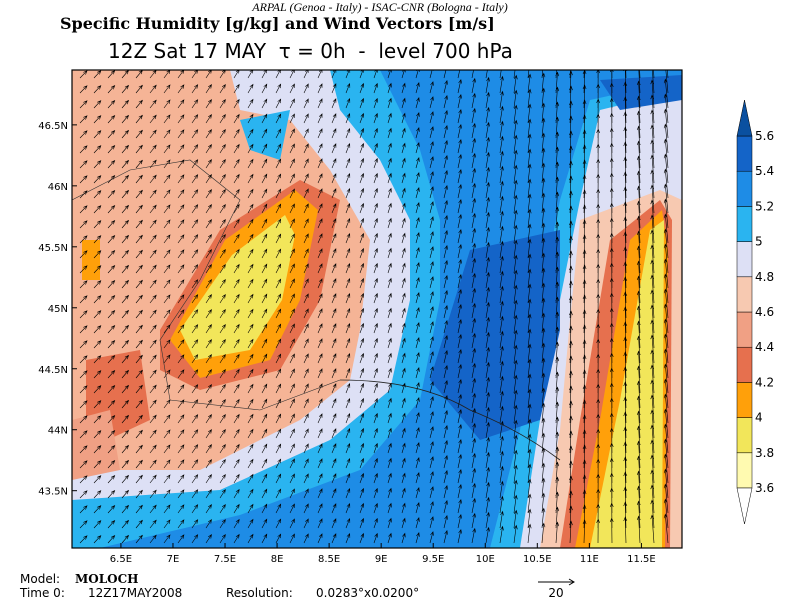  What do you see at coordinates (53, 126) in the screenshot?
I see `y-tick-label: 46.5N` at bounding box center [53, 126].